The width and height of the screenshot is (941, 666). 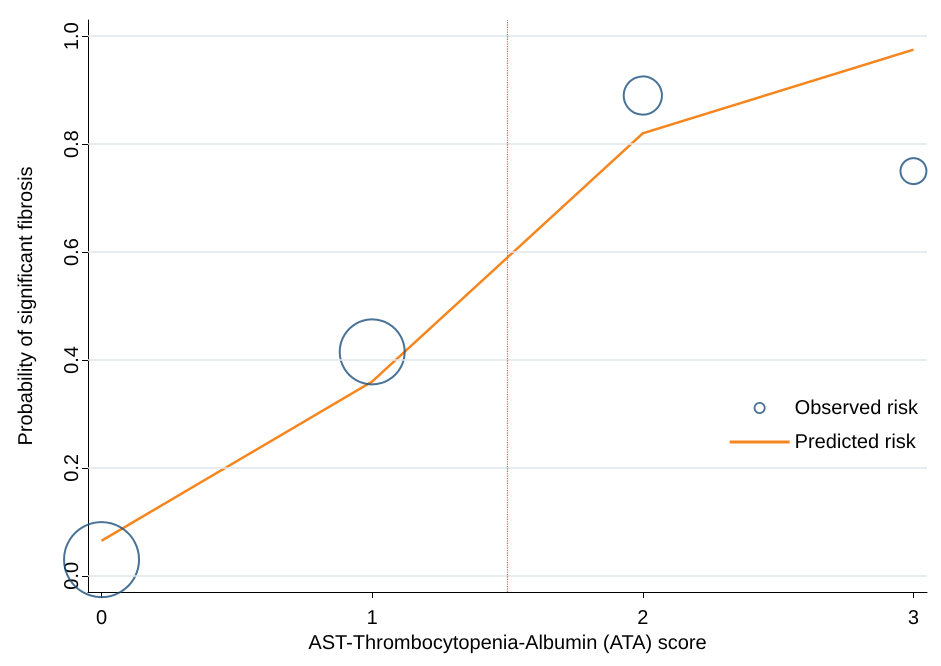 What do you see at coordinates (102, 618) in the screenshot?
I see `x-tick-label: 0` at bounding box center [102, 618].